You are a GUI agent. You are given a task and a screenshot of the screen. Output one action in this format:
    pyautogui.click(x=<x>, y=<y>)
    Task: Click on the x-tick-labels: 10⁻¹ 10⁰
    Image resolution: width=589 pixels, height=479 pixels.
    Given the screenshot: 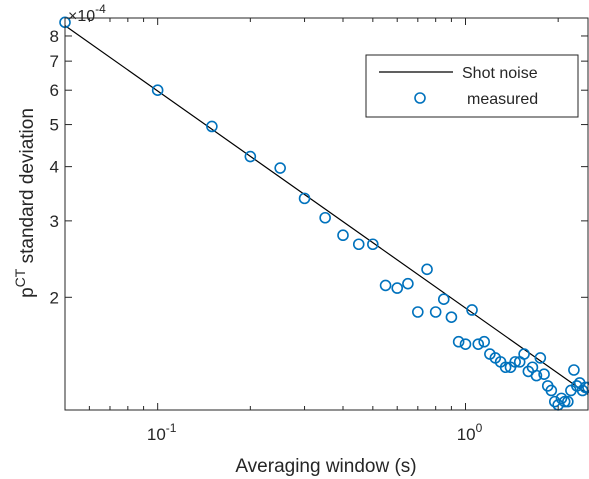 What is the action you would take?
    pyautogui.click(x=315, y=432)
    